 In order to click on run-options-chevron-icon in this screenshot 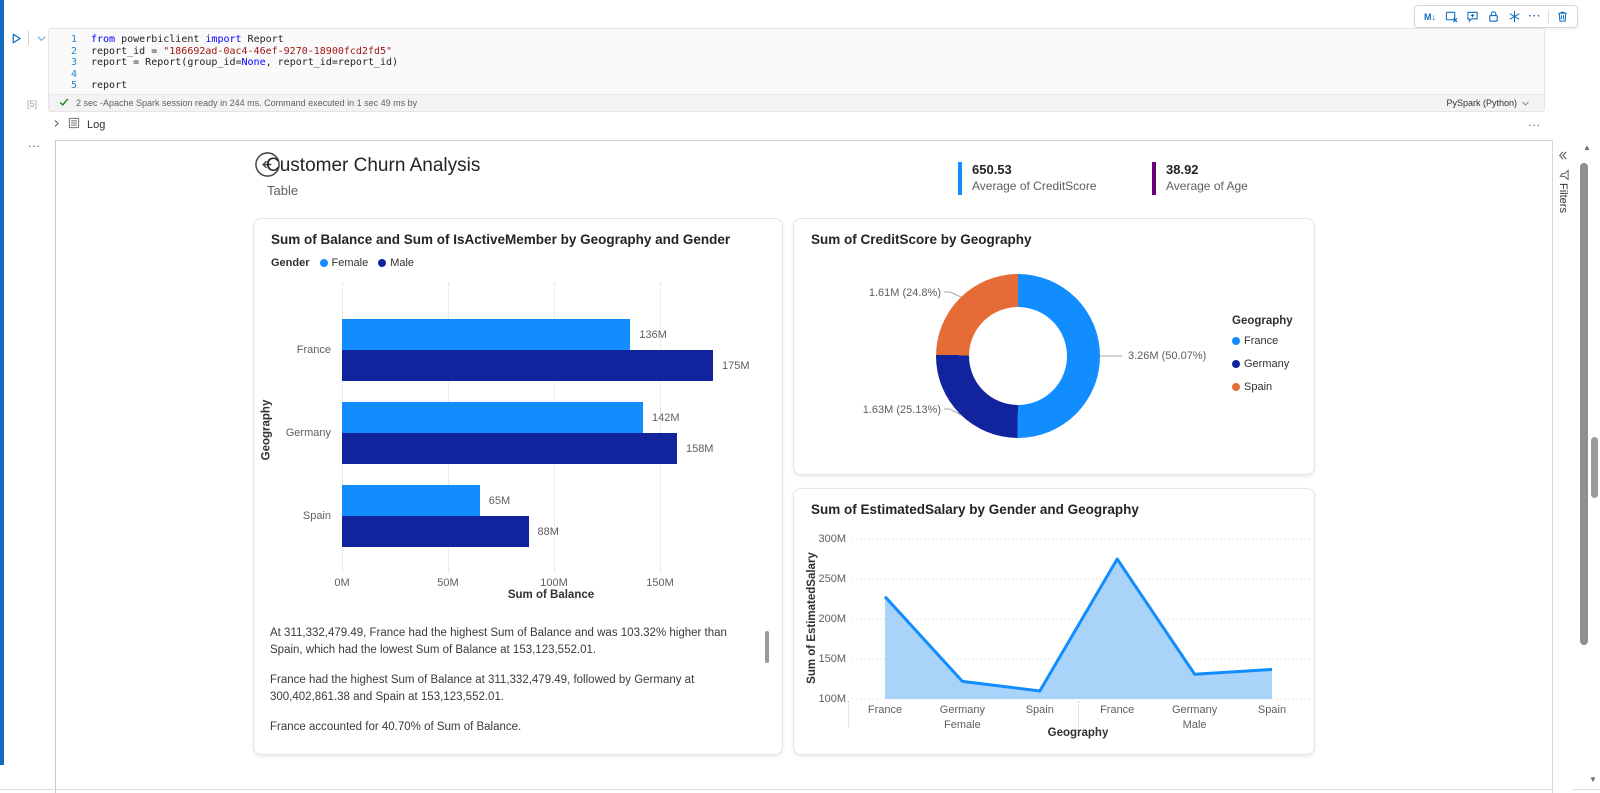, I will do `click(41, 38)`.